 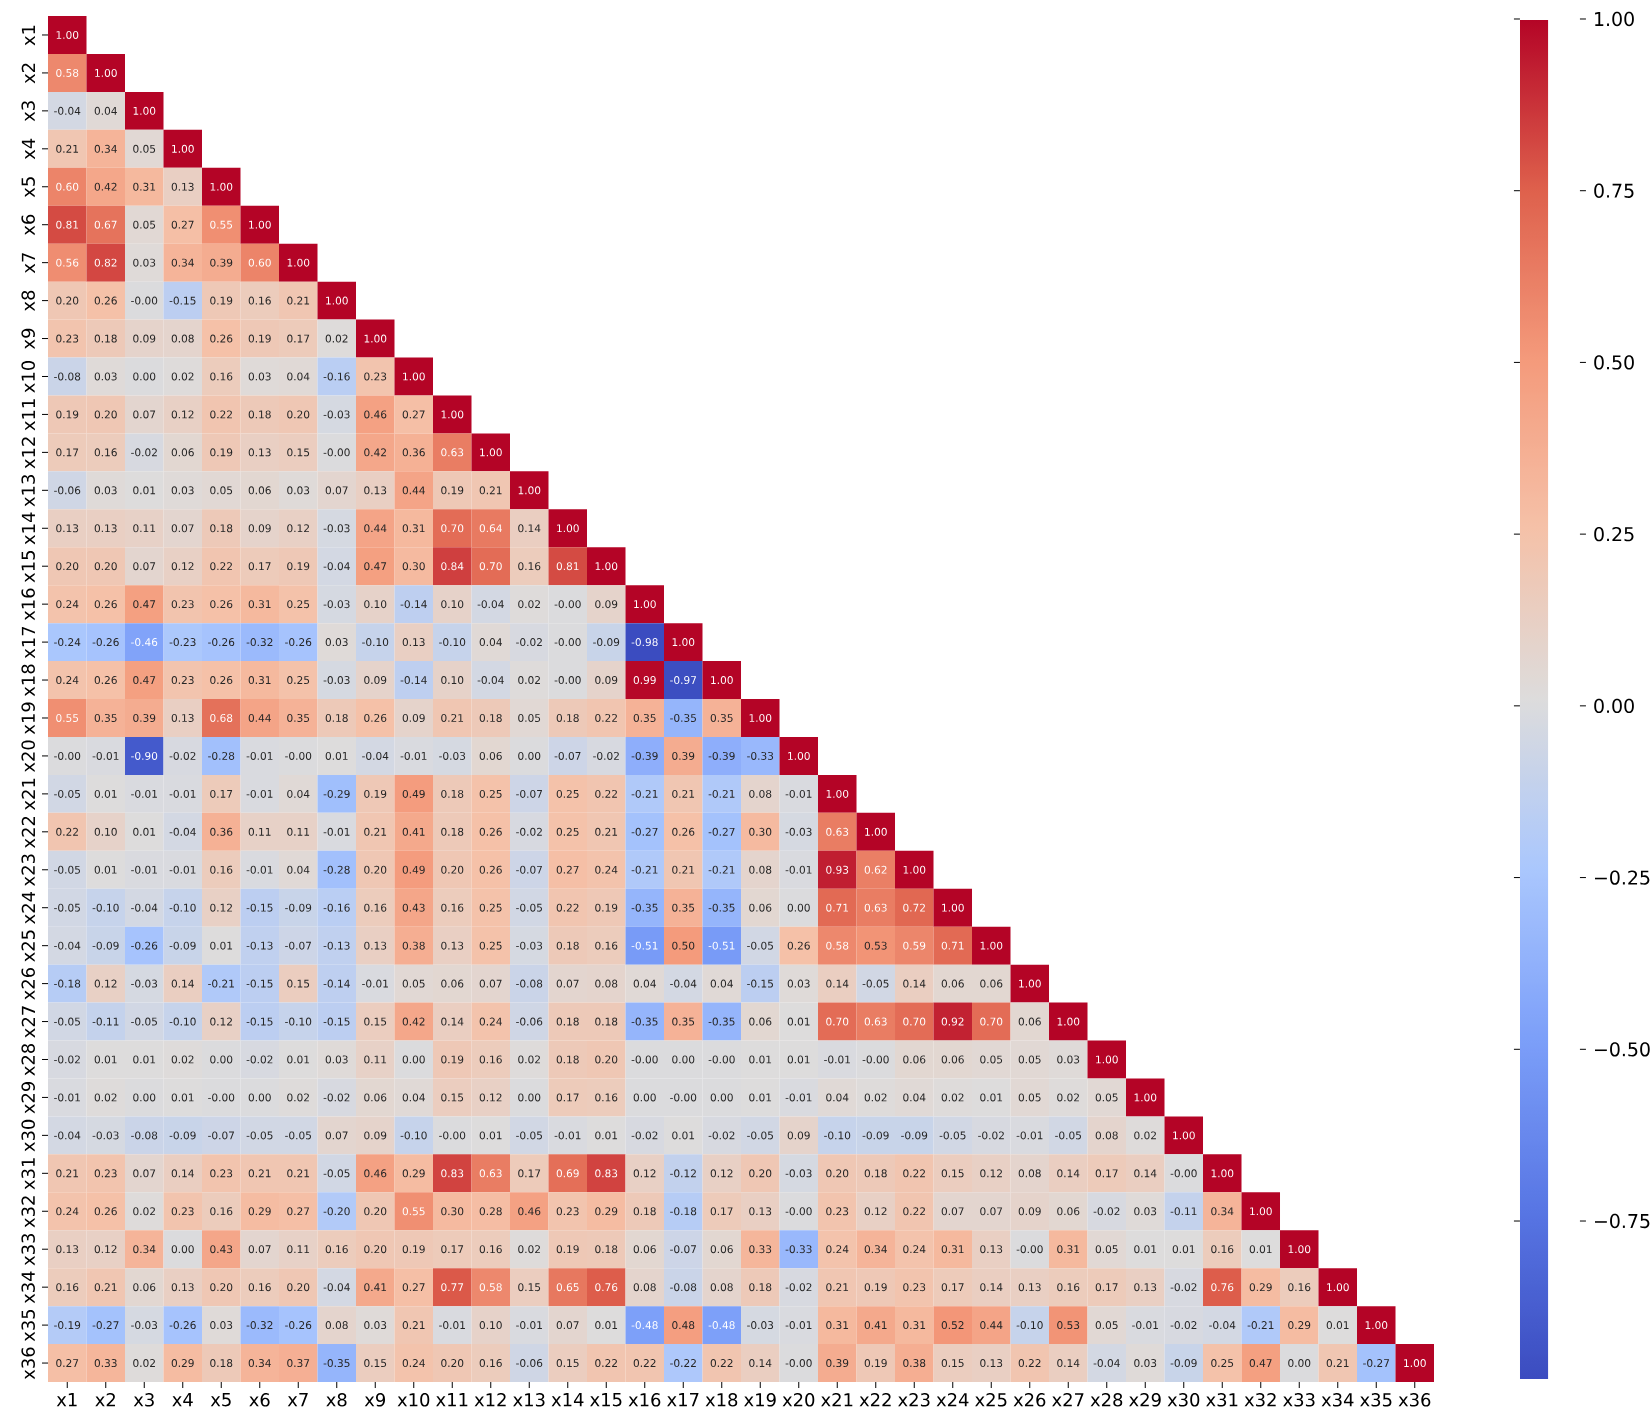 What do you see at coordinates (28, 1287) in the screenshot?
I see `y-tick-label: x34` at bounding box center [28, 1287].